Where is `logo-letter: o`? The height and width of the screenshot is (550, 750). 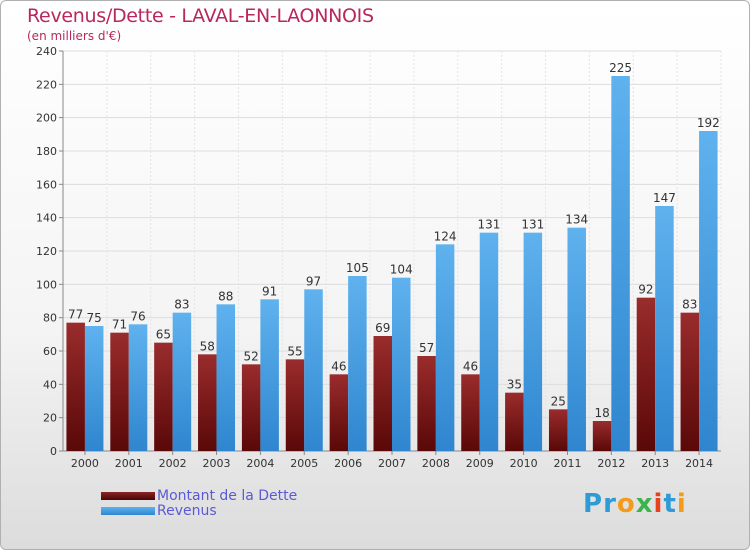 logo-letter: o is located at coordinates (626, 504).